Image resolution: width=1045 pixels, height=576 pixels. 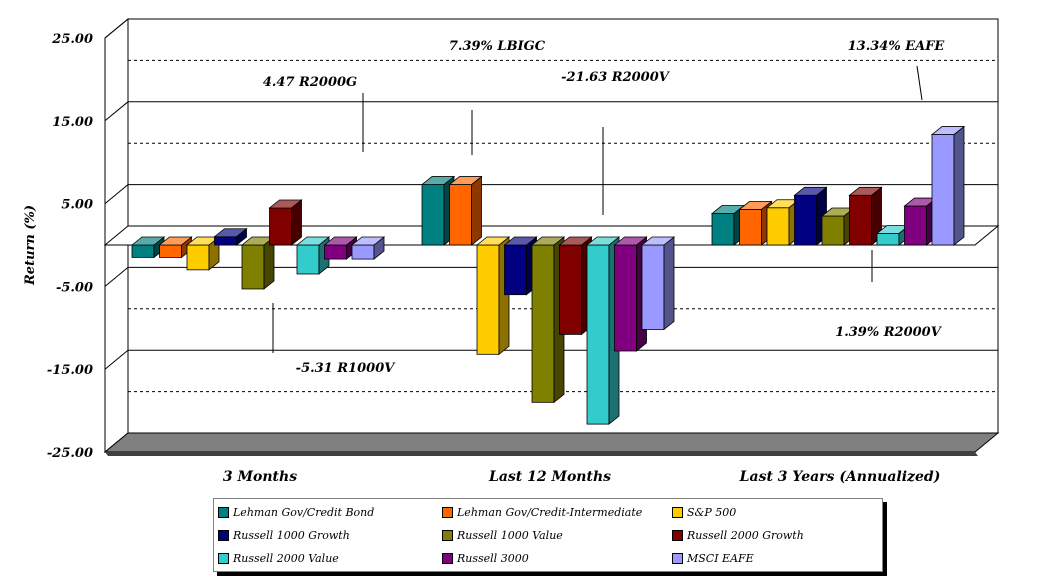 I want to click on legend-label: Russell 1000 Value, so click(x=510, y=535).